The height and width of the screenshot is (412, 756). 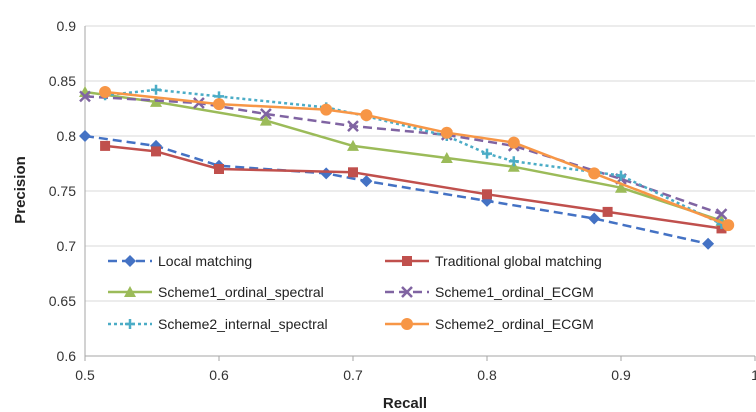 What do you see at coordinates (621, 375) in the screenshot?
I see `x-tick-label: 0.9` at bounding box center [621, 375].